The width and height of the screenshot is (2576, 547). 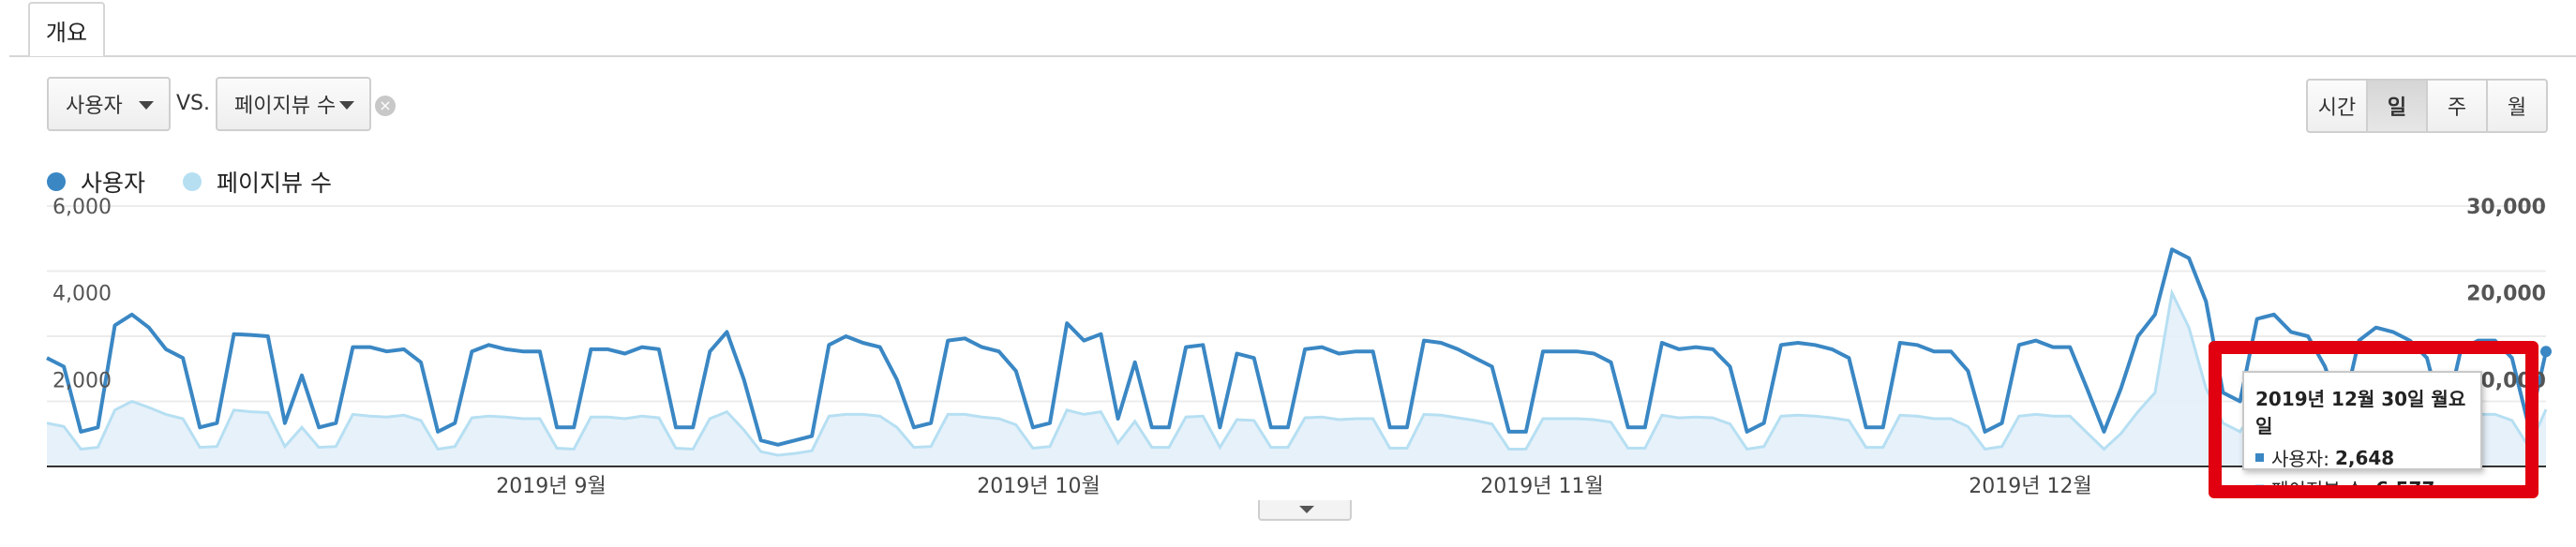 I want to click on legend-item-users: 사용자, so click(x=96, y=182).